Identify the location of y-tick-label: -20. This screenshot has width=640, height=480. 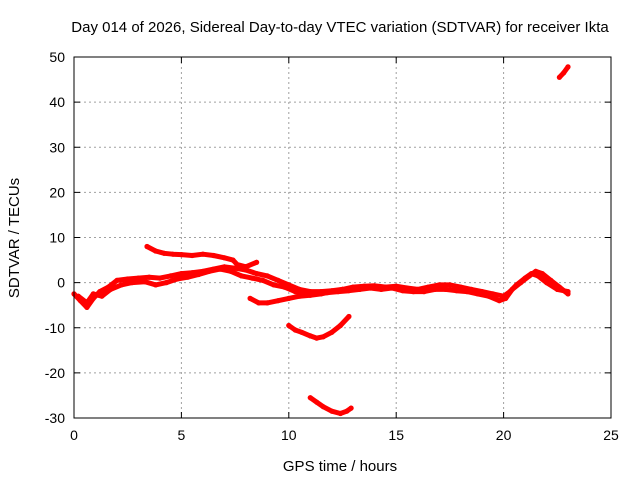
(55, 373).